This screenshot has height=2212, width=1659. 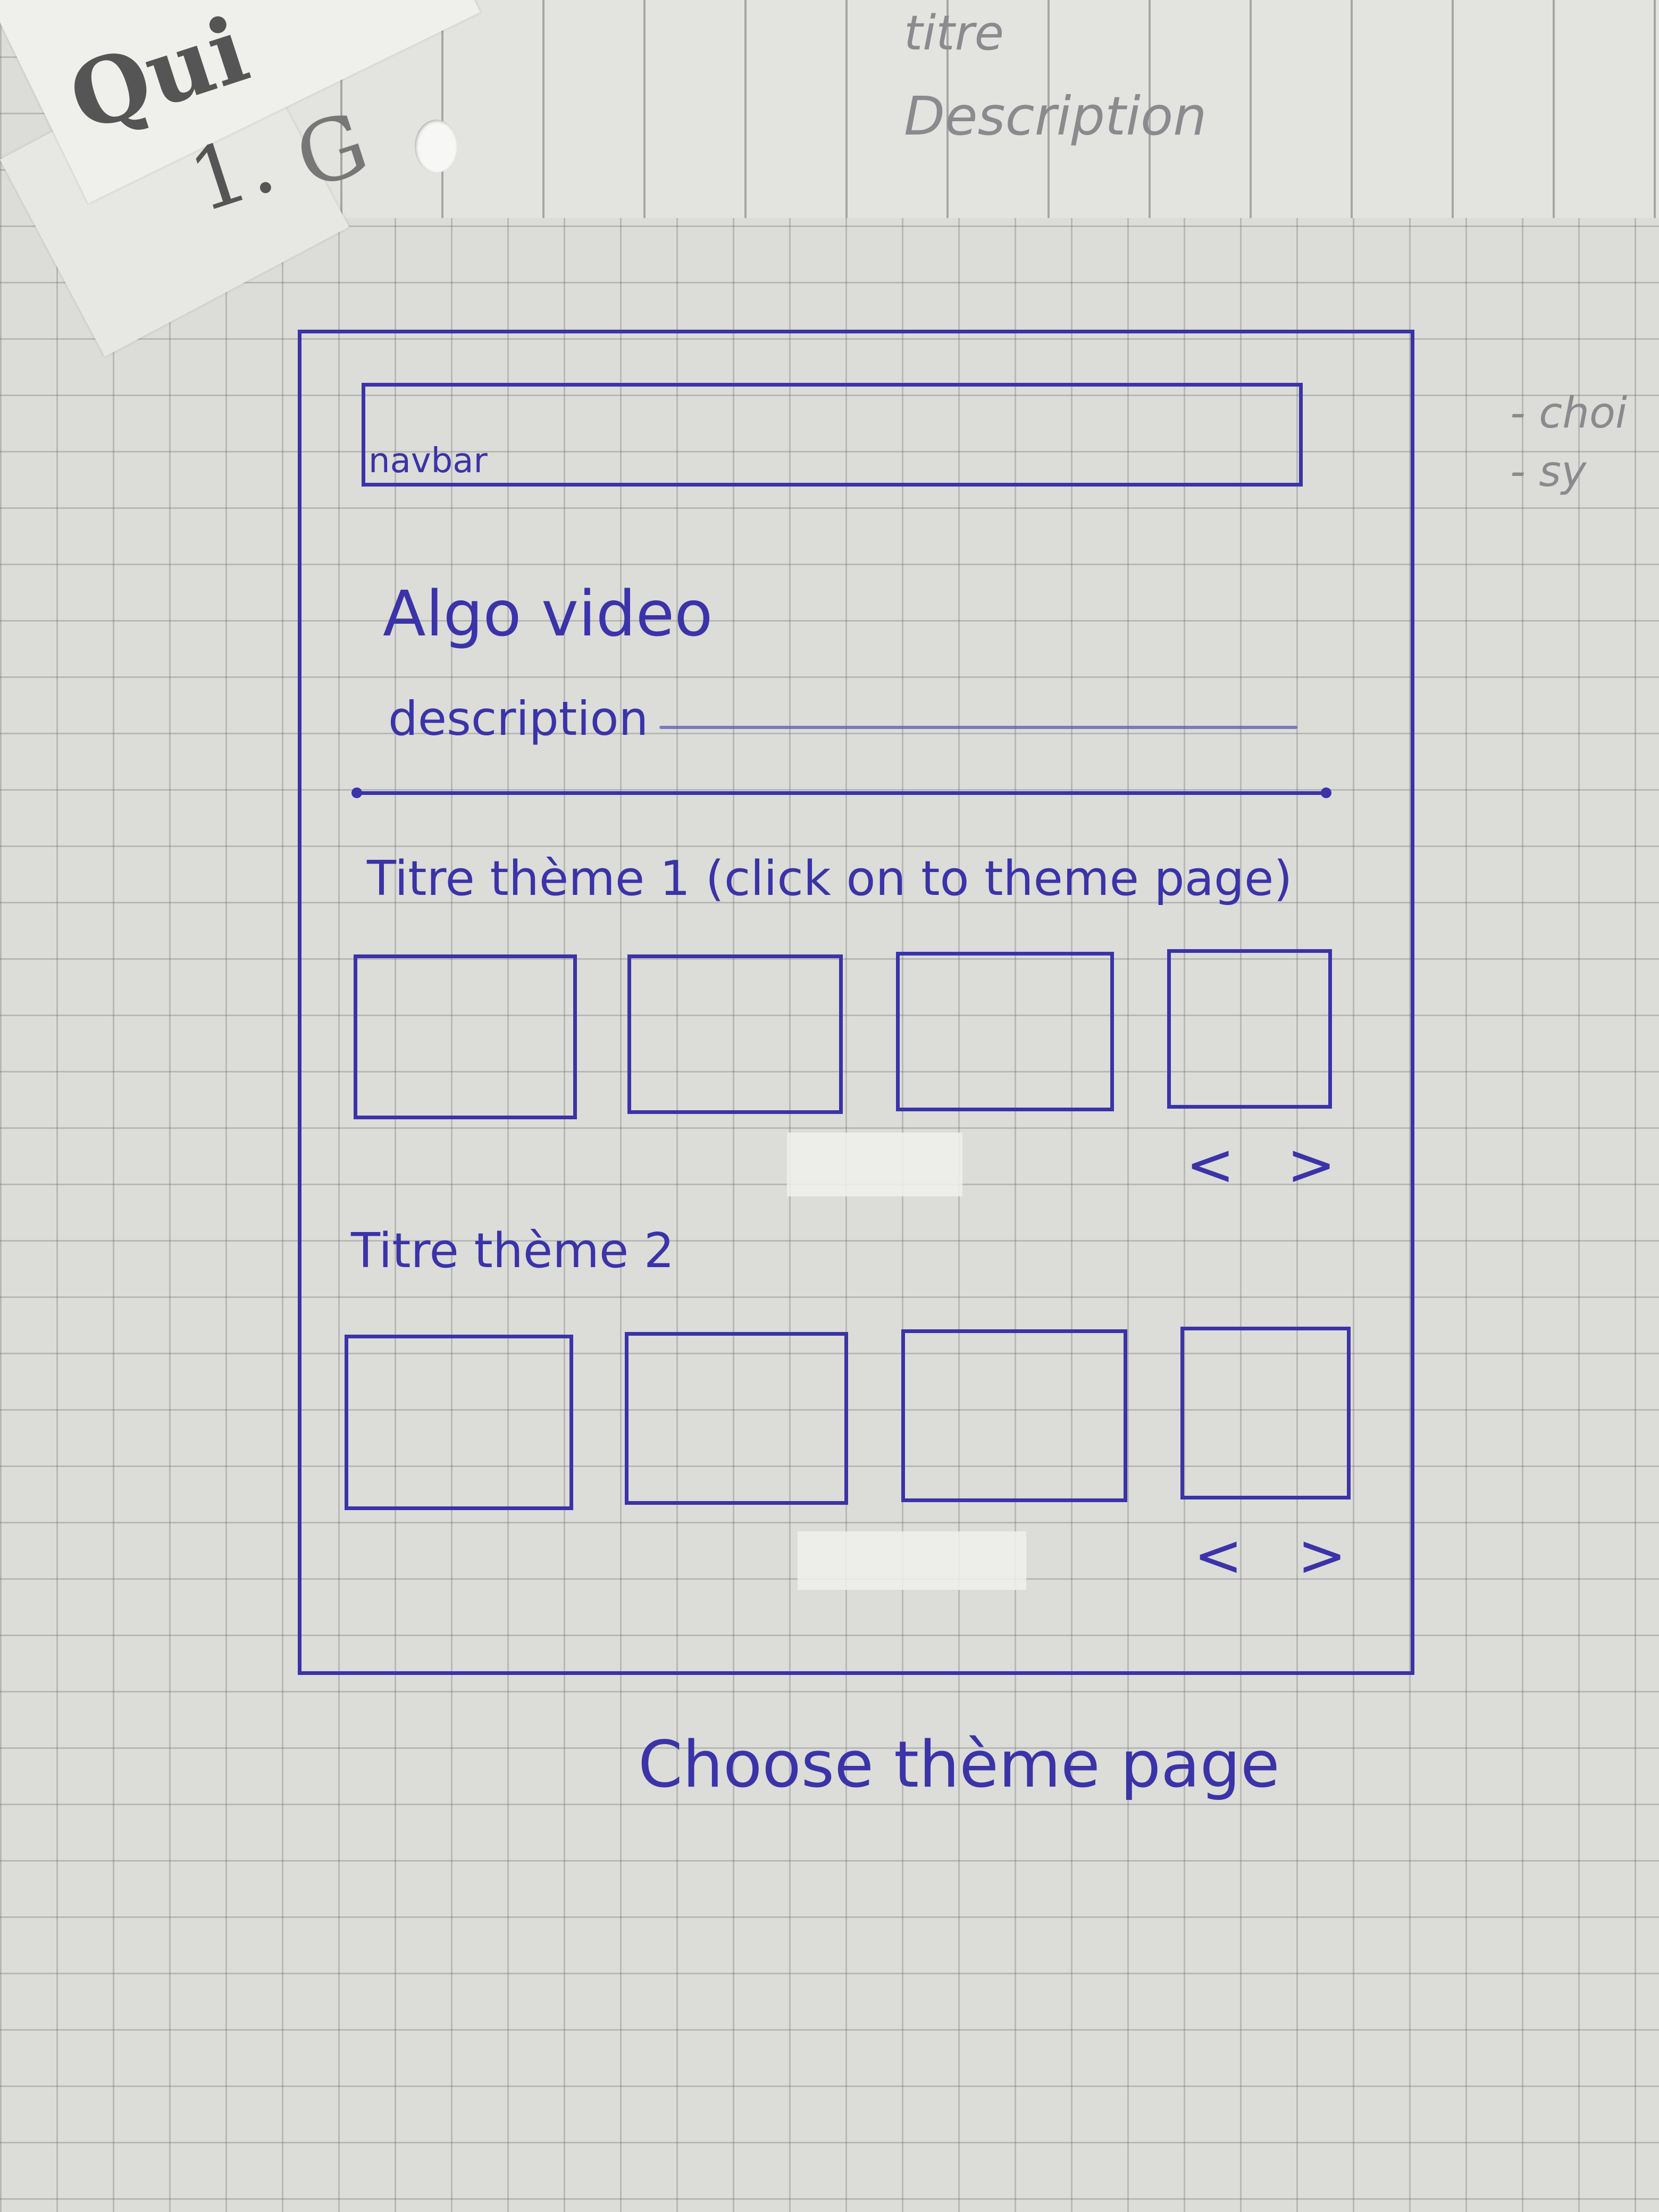 I want to click on navbar-label: navbar, so click(x=428, y=461).